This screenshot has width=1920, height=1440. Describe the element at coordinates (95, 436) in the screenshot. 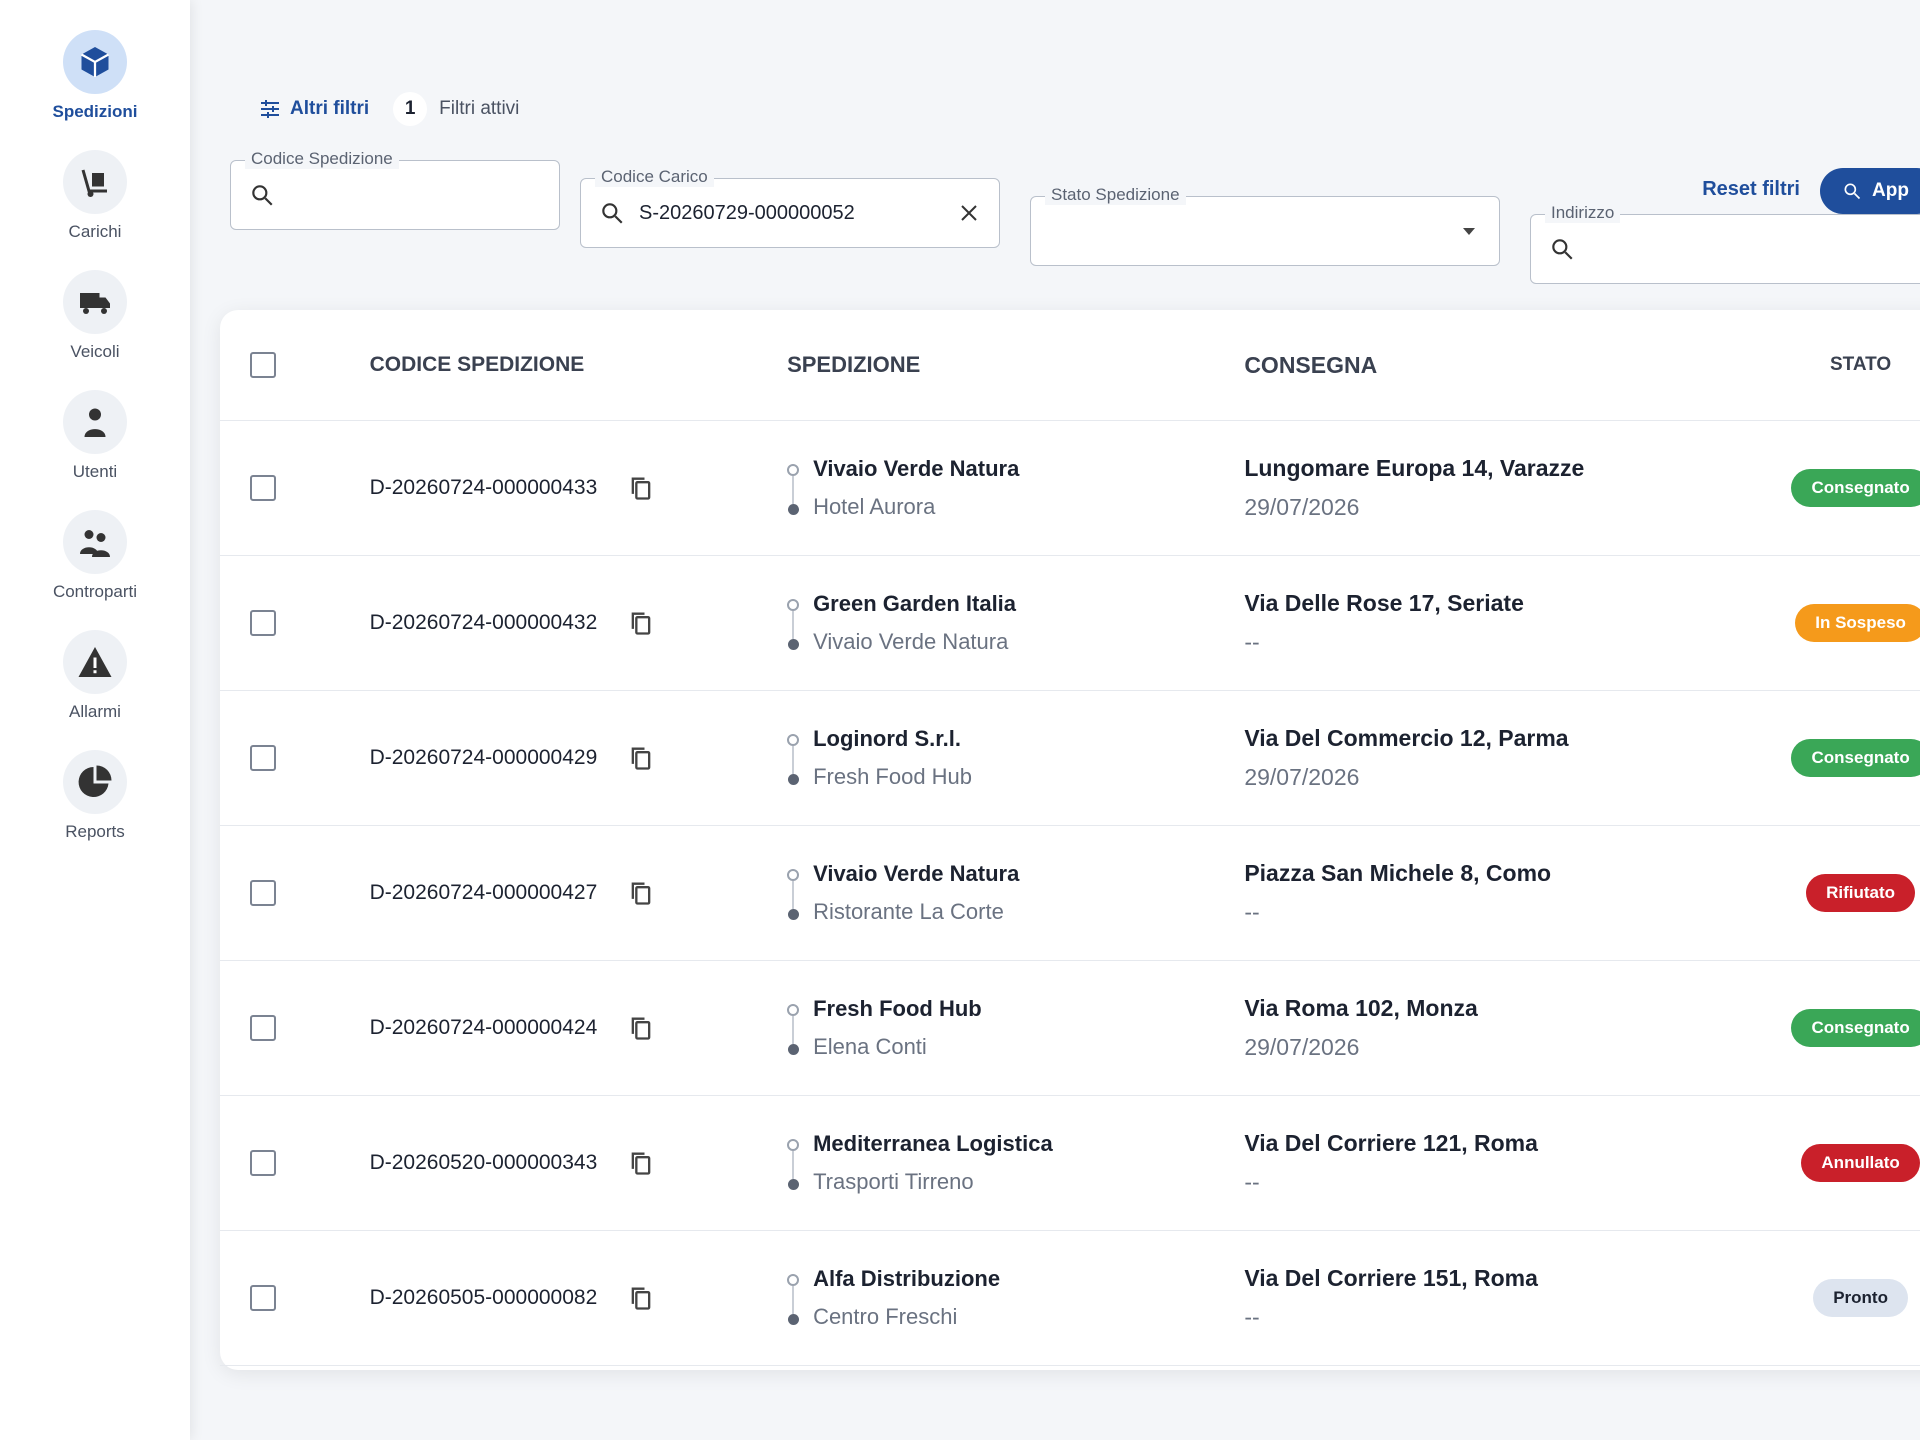

I see `nav-item: Utenti` at that location.